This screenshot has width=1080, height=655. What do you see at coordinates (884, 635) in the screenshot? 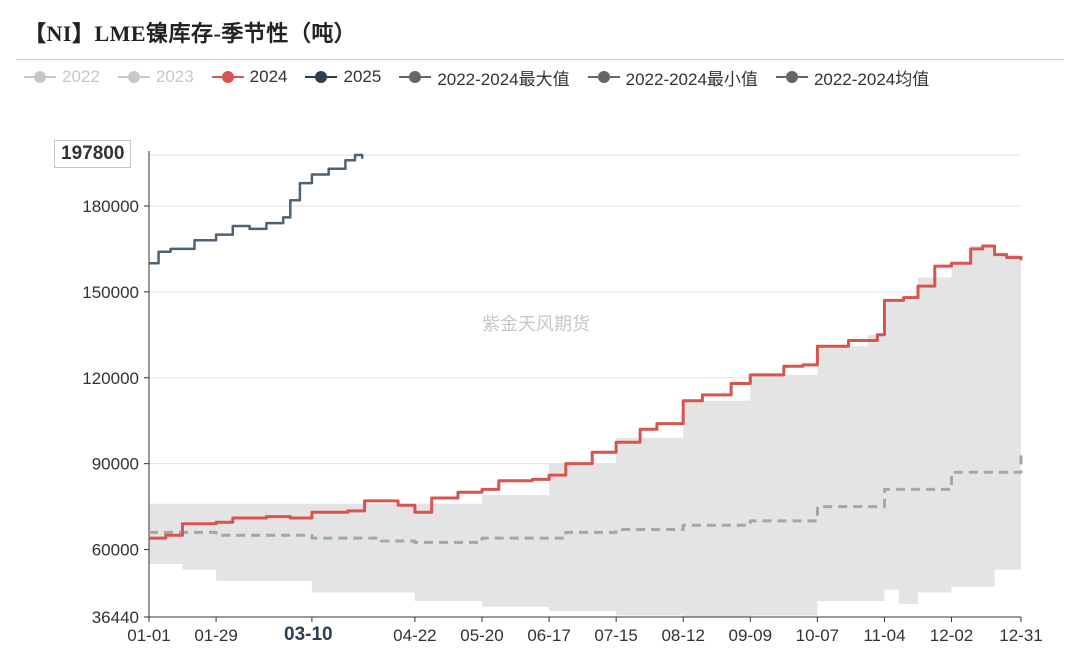
I see `x-tick-label: 11-04` at bounding box center [884, 635].